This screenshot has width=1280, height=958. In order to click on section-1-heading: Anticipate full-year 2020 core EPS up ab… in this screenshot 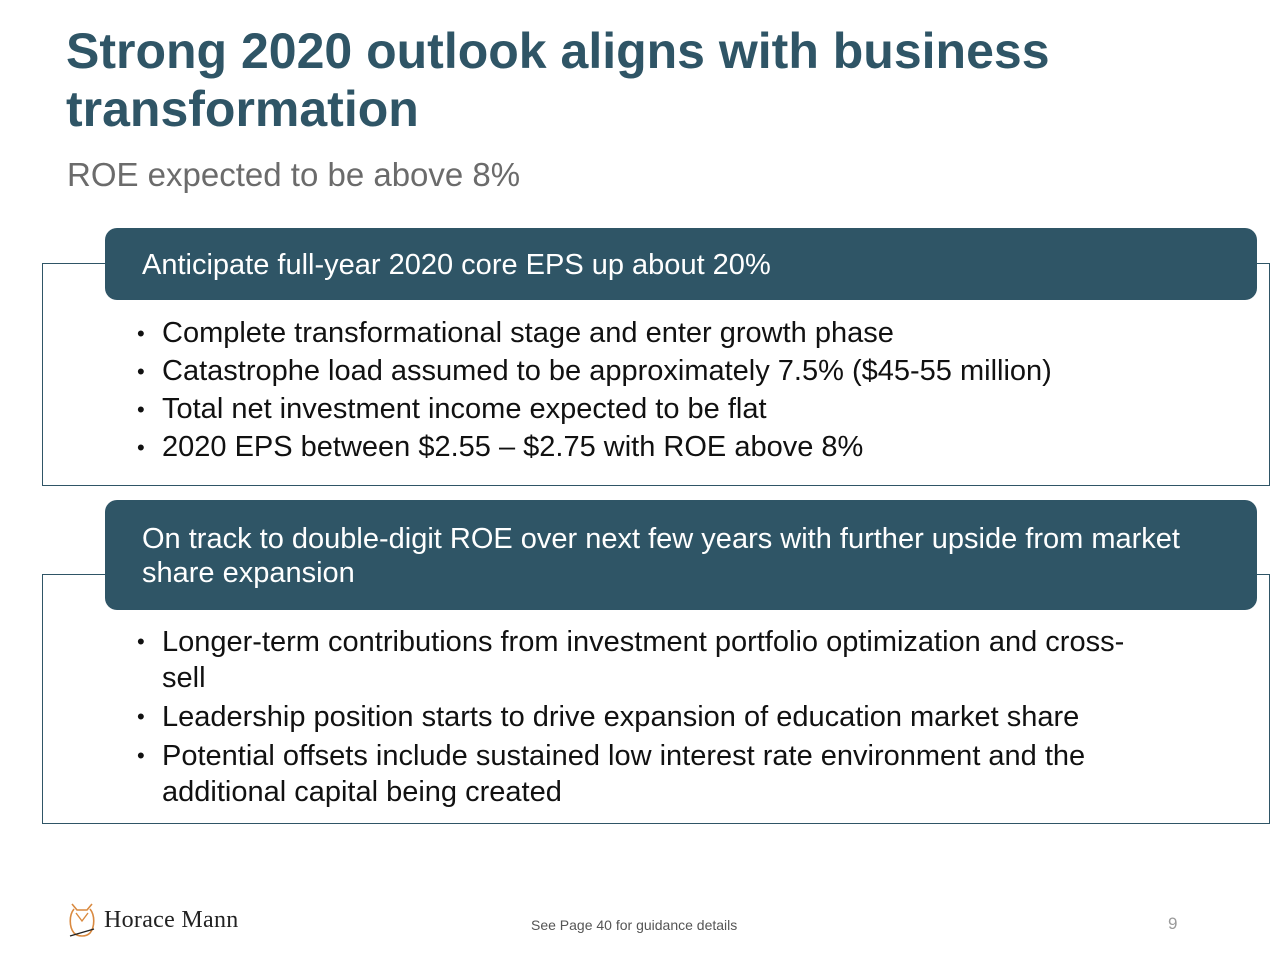, I will do `click(681, 264)`.